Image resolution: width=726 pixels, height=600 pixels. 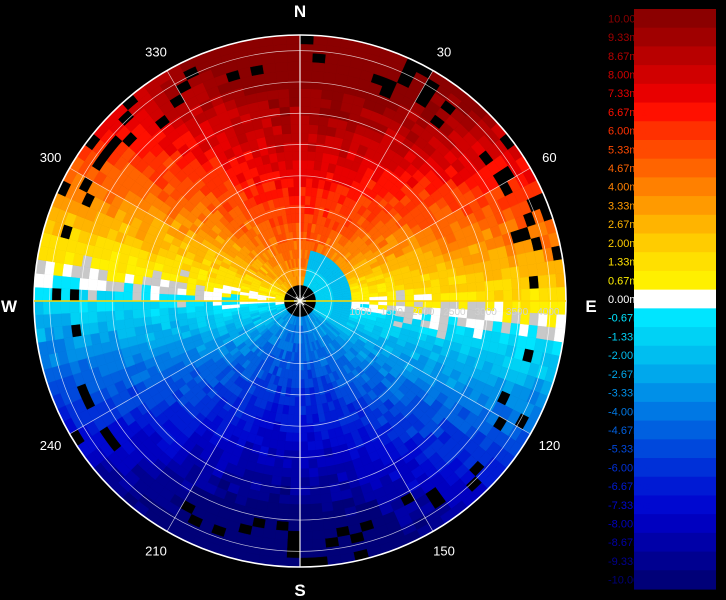 What do you see at coordinates (629, 319) in the screenshot?
I see `legend-label: -0.67m/s` at bounding box center [629, 319].